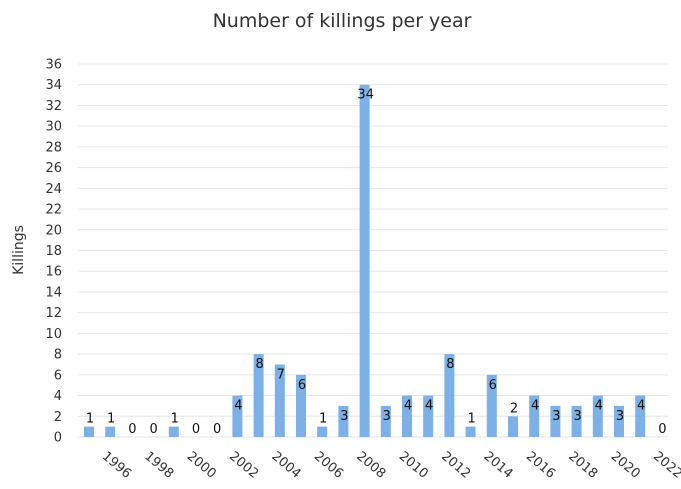  What do you see at coordinates (259, 364) in the screenshot?
I see `data-label-2003: 8` at bounding box center [259, 364].